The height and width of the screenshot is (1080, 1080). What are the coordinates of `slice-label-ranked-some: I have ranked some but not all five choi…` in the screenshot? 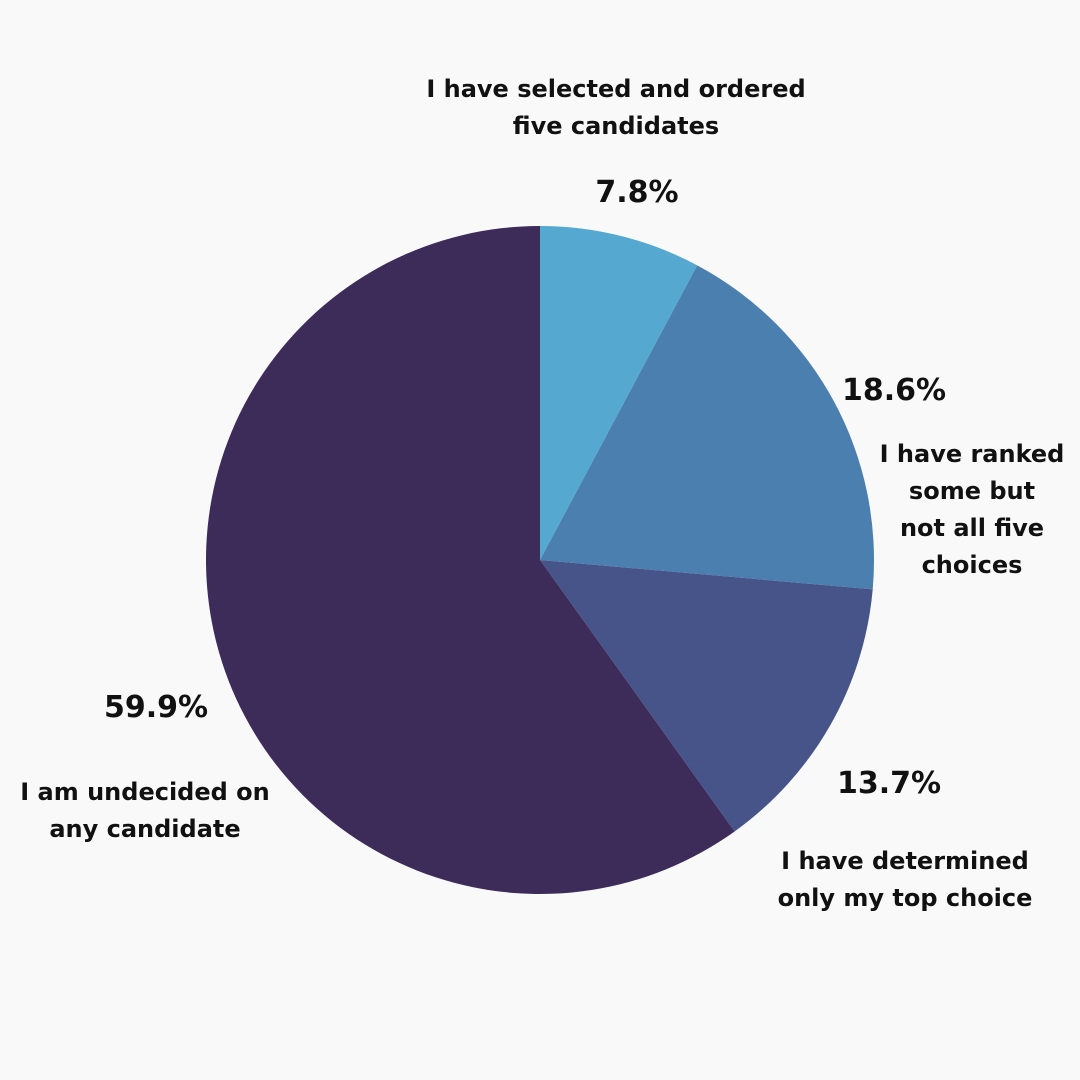 It's located at (971, 510).